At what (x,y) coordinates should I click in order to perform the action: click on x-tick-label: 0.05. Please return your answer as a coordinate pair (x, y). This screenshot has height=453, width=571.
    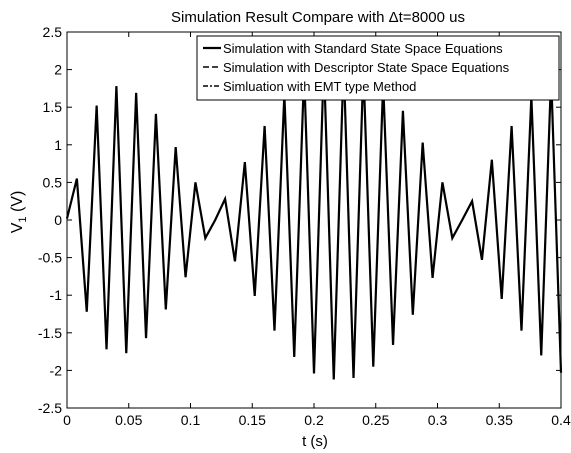
    Looking at the image, I should click on (128, 420).